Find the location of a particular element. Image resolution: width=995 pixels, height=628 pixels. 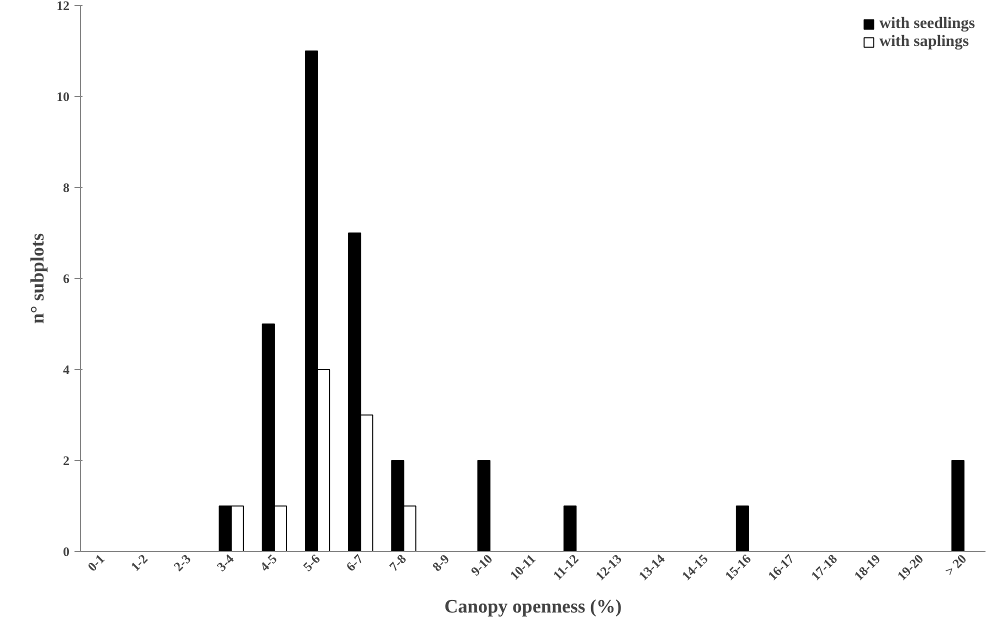

x-tick-label: 7-8 is located at coordinates (398, 562).